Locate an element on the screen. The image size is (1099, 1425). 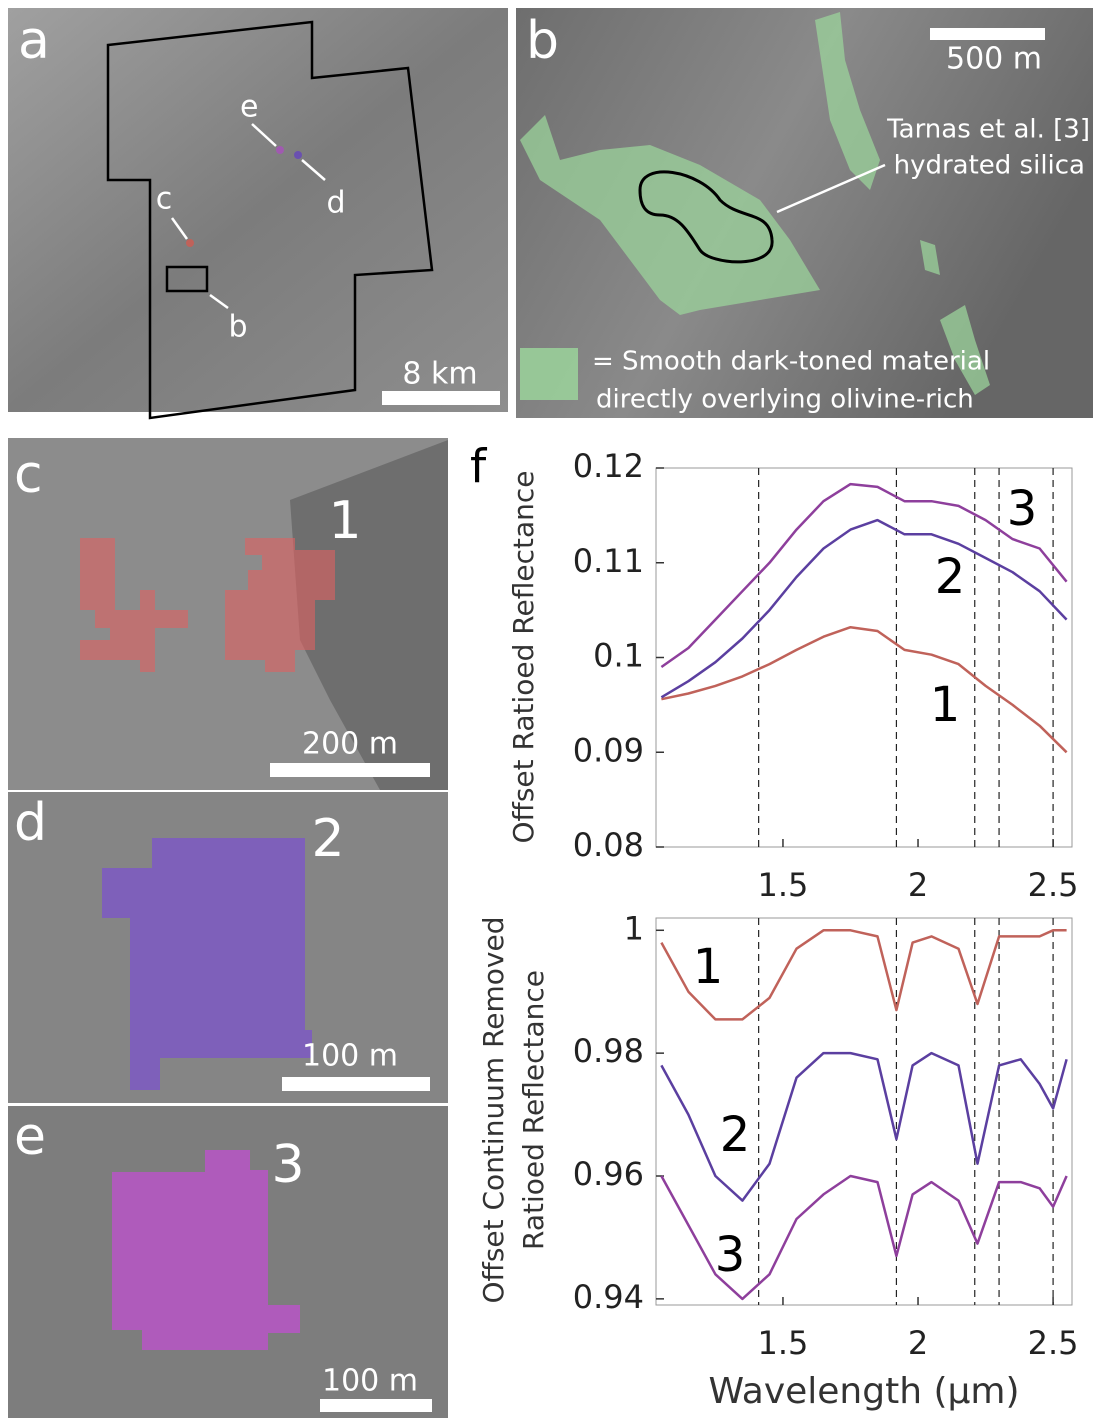
image is located at coordinates (258, 210).